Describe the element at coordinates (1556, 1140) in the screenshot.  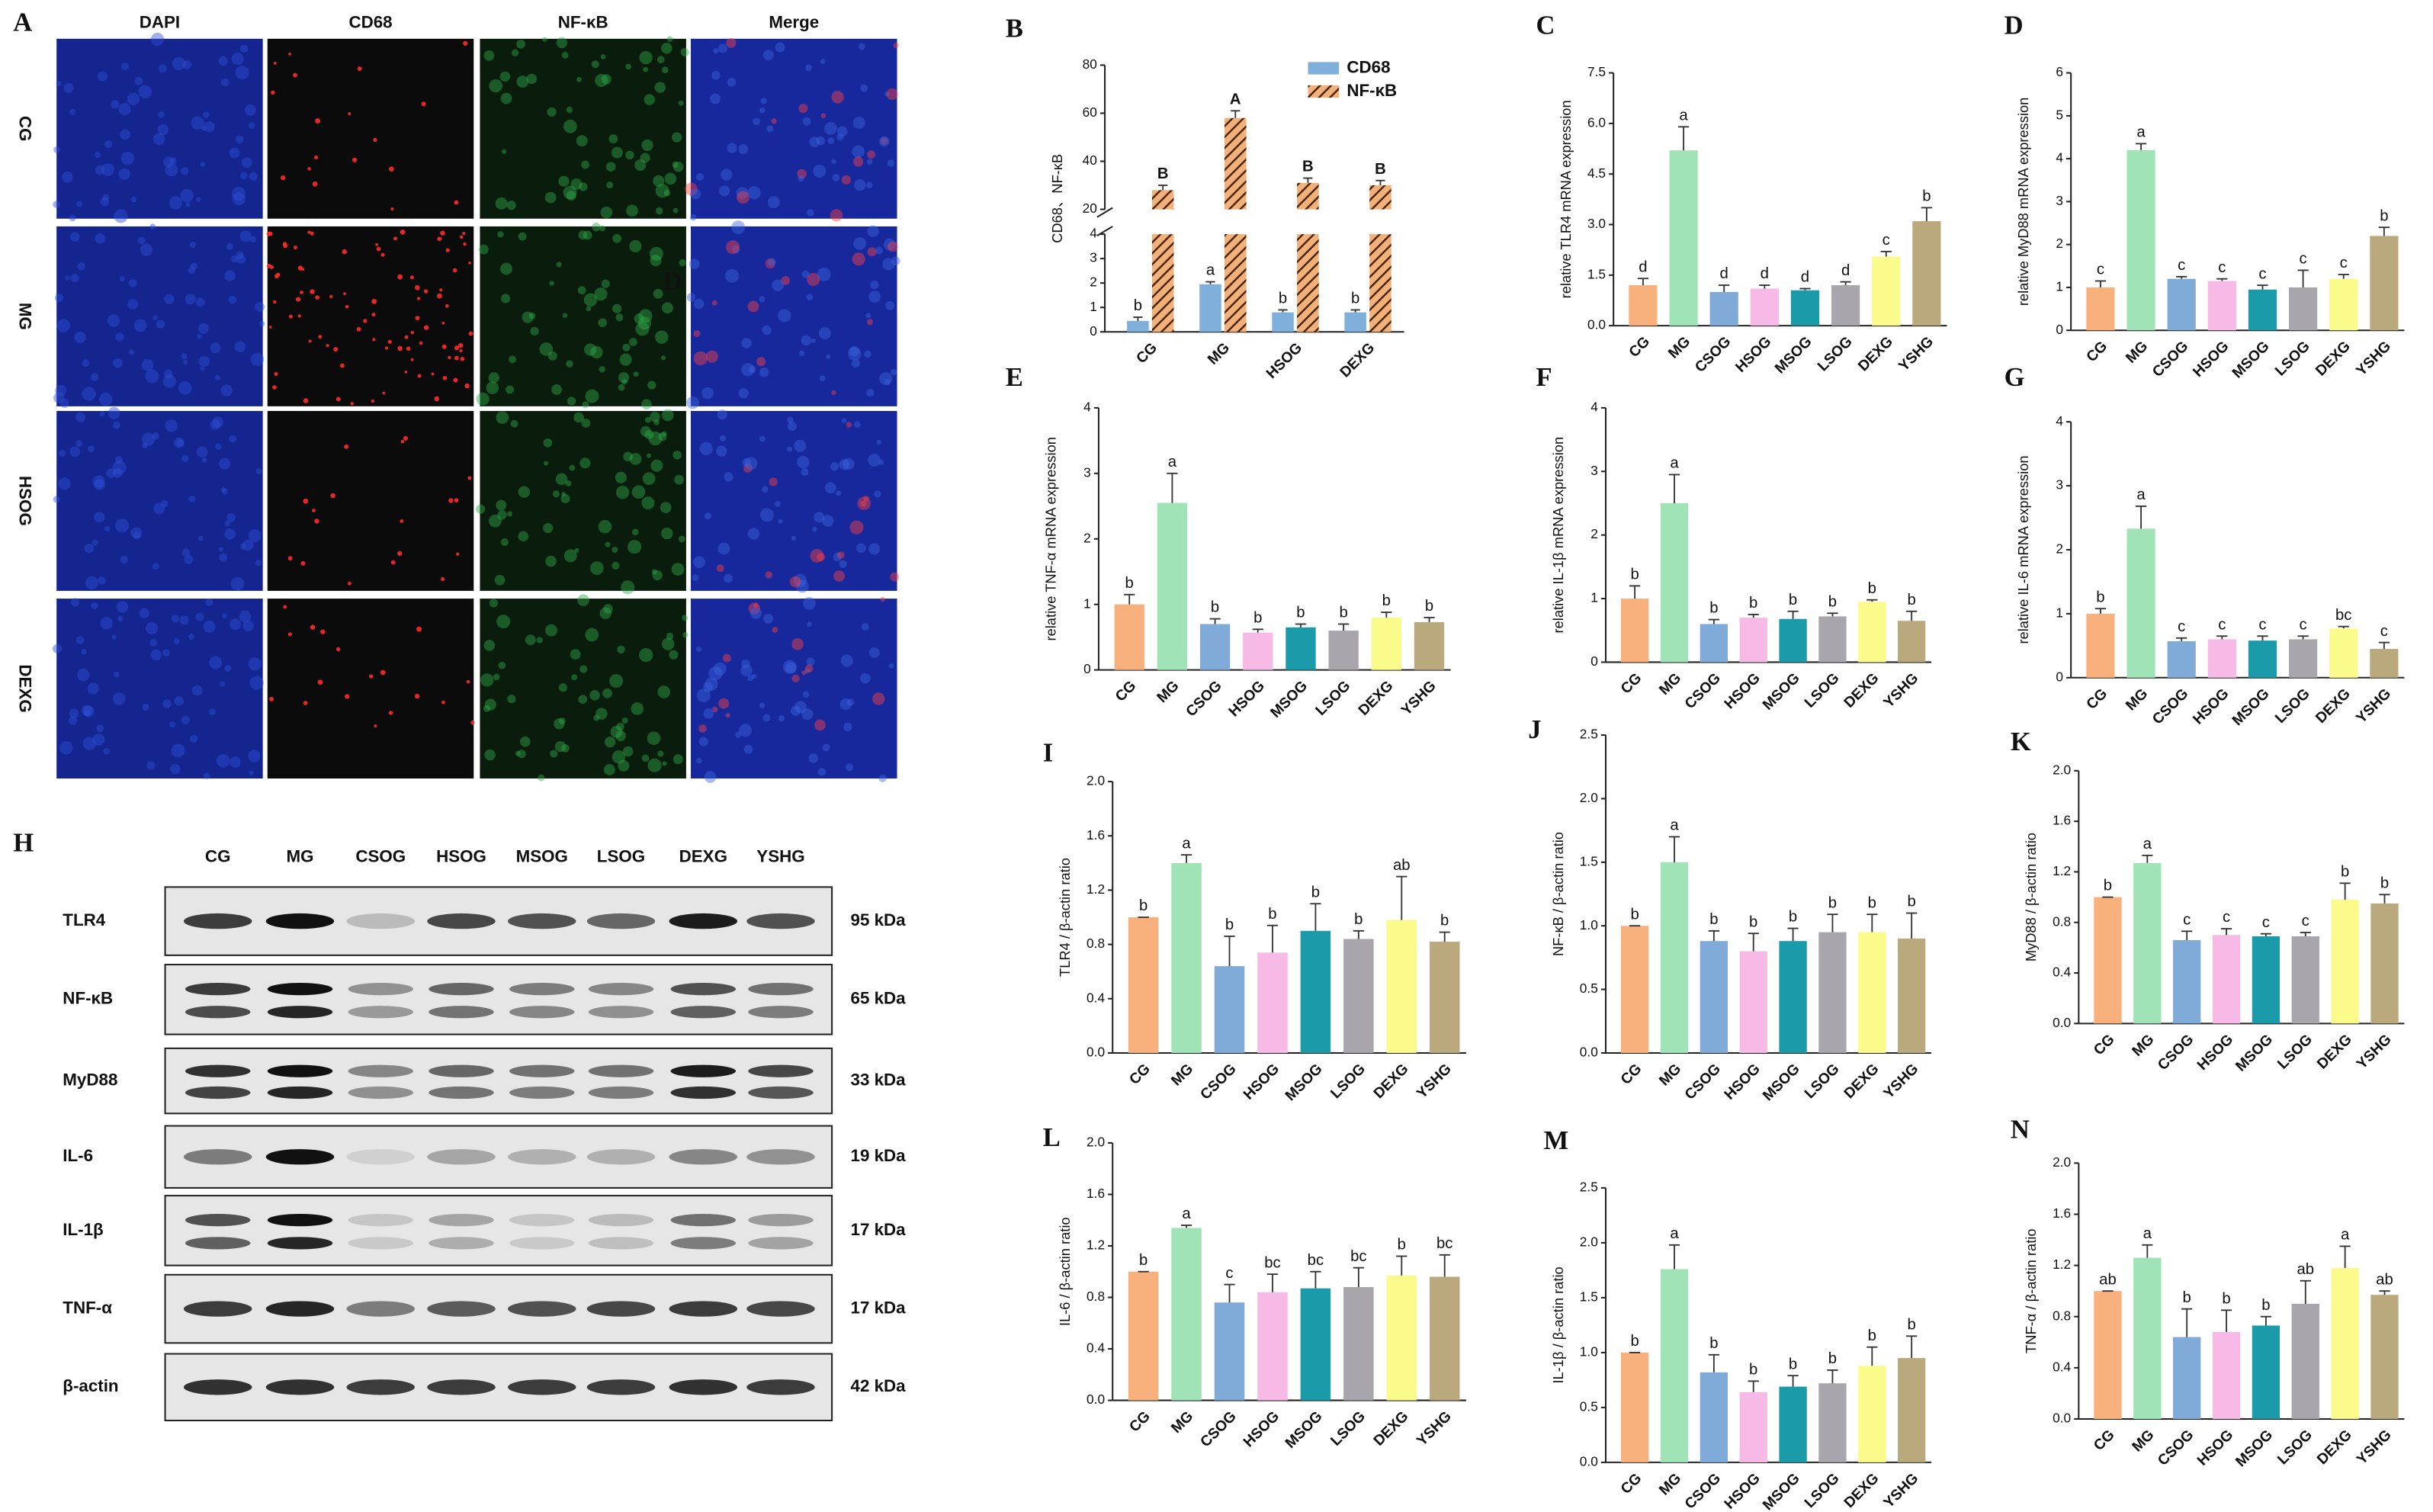
I see `panel-label: M` at that location.